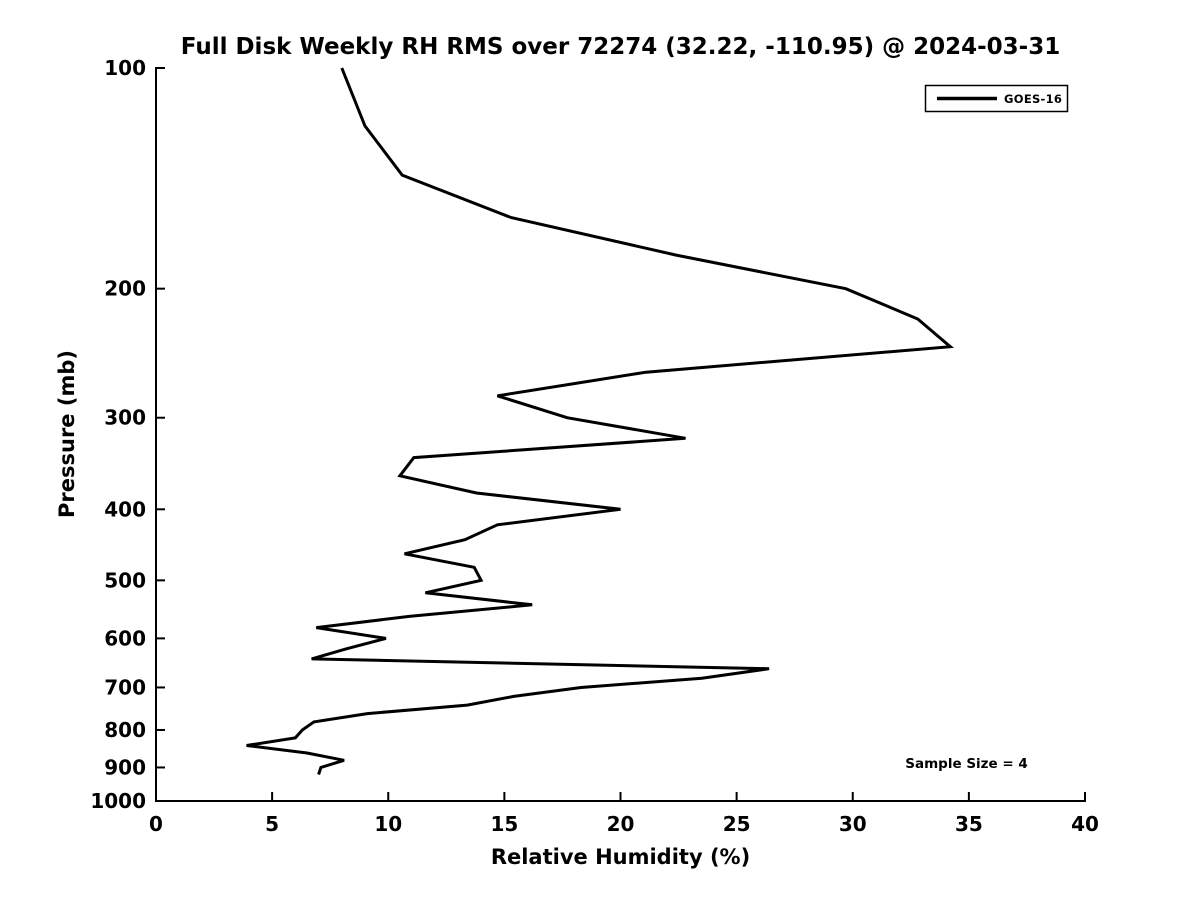 Image resolution: width=1200 pixels, height=900 pixels. What do you see at coordinates (156, 824) in the screenshot?
I see `x-tick-label: 0` at bounding box center [156, 824].